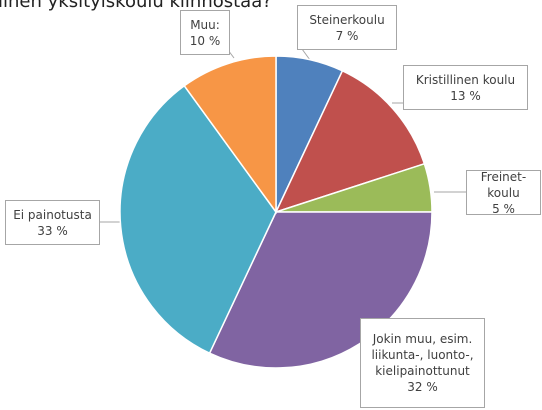  I want to click on value-label: 13 %, so click(465, 95).